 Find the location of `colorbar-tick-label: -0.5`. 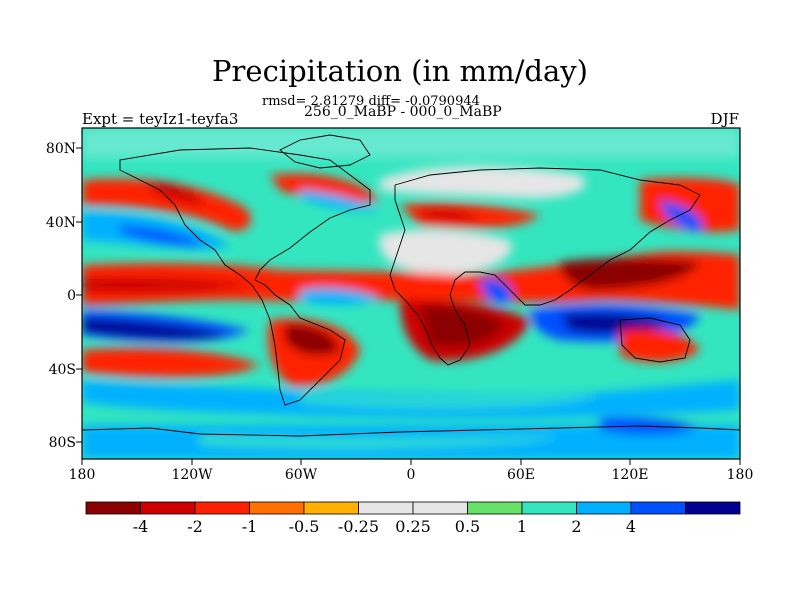

colorbar-tick-label: -0.5 is located at coordinates (304, 526).